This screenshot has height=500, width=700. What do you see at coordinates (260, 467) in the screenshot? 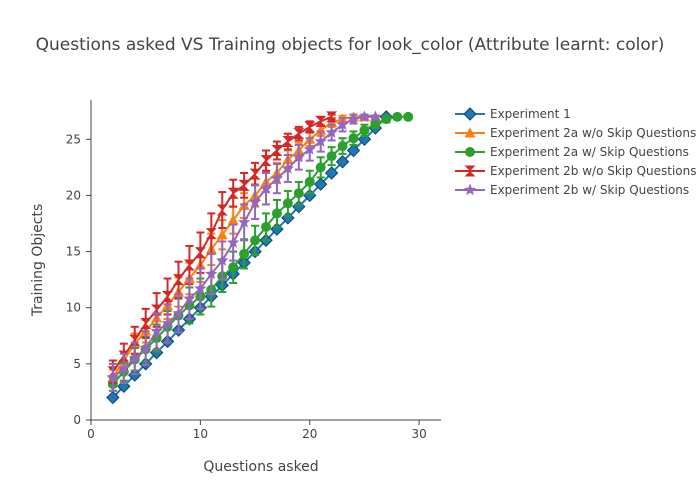
I see `x-axis-title: Questions asked` at bounding box center [260, 467].